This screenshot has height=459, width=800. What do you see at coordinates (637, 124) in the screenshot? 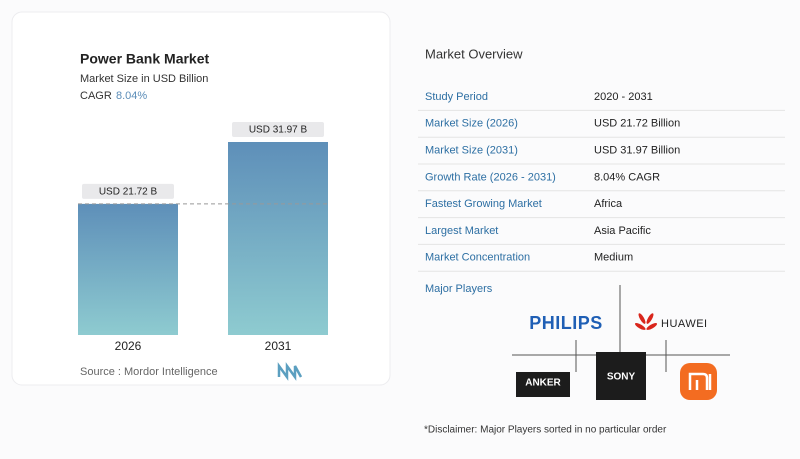
I see `row-value: USD 21.72 Billion` at bounding box center [637, 124].